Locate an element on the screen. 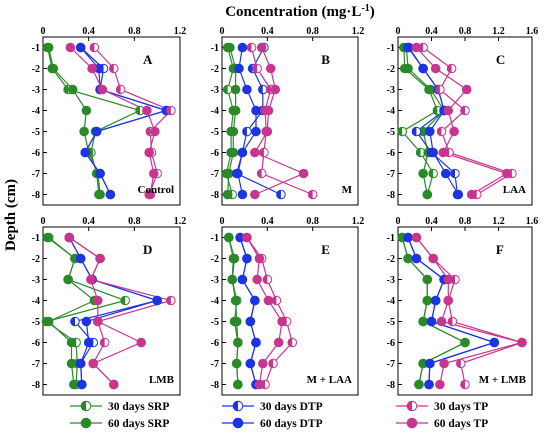 This screenshot has height=435, width=550. treatment-label: Control is located at coordinates (156, 190).